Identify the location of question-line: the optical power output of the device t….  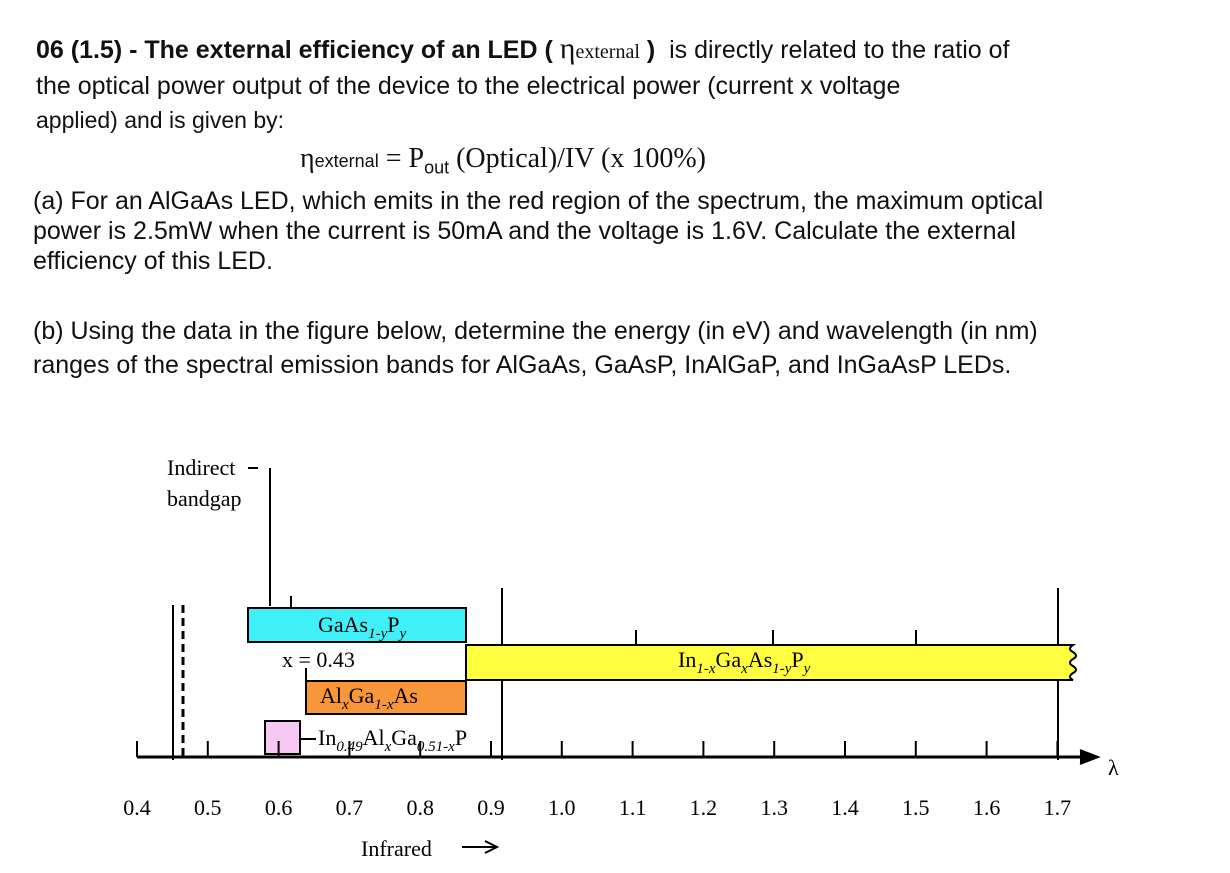
(468, 86).